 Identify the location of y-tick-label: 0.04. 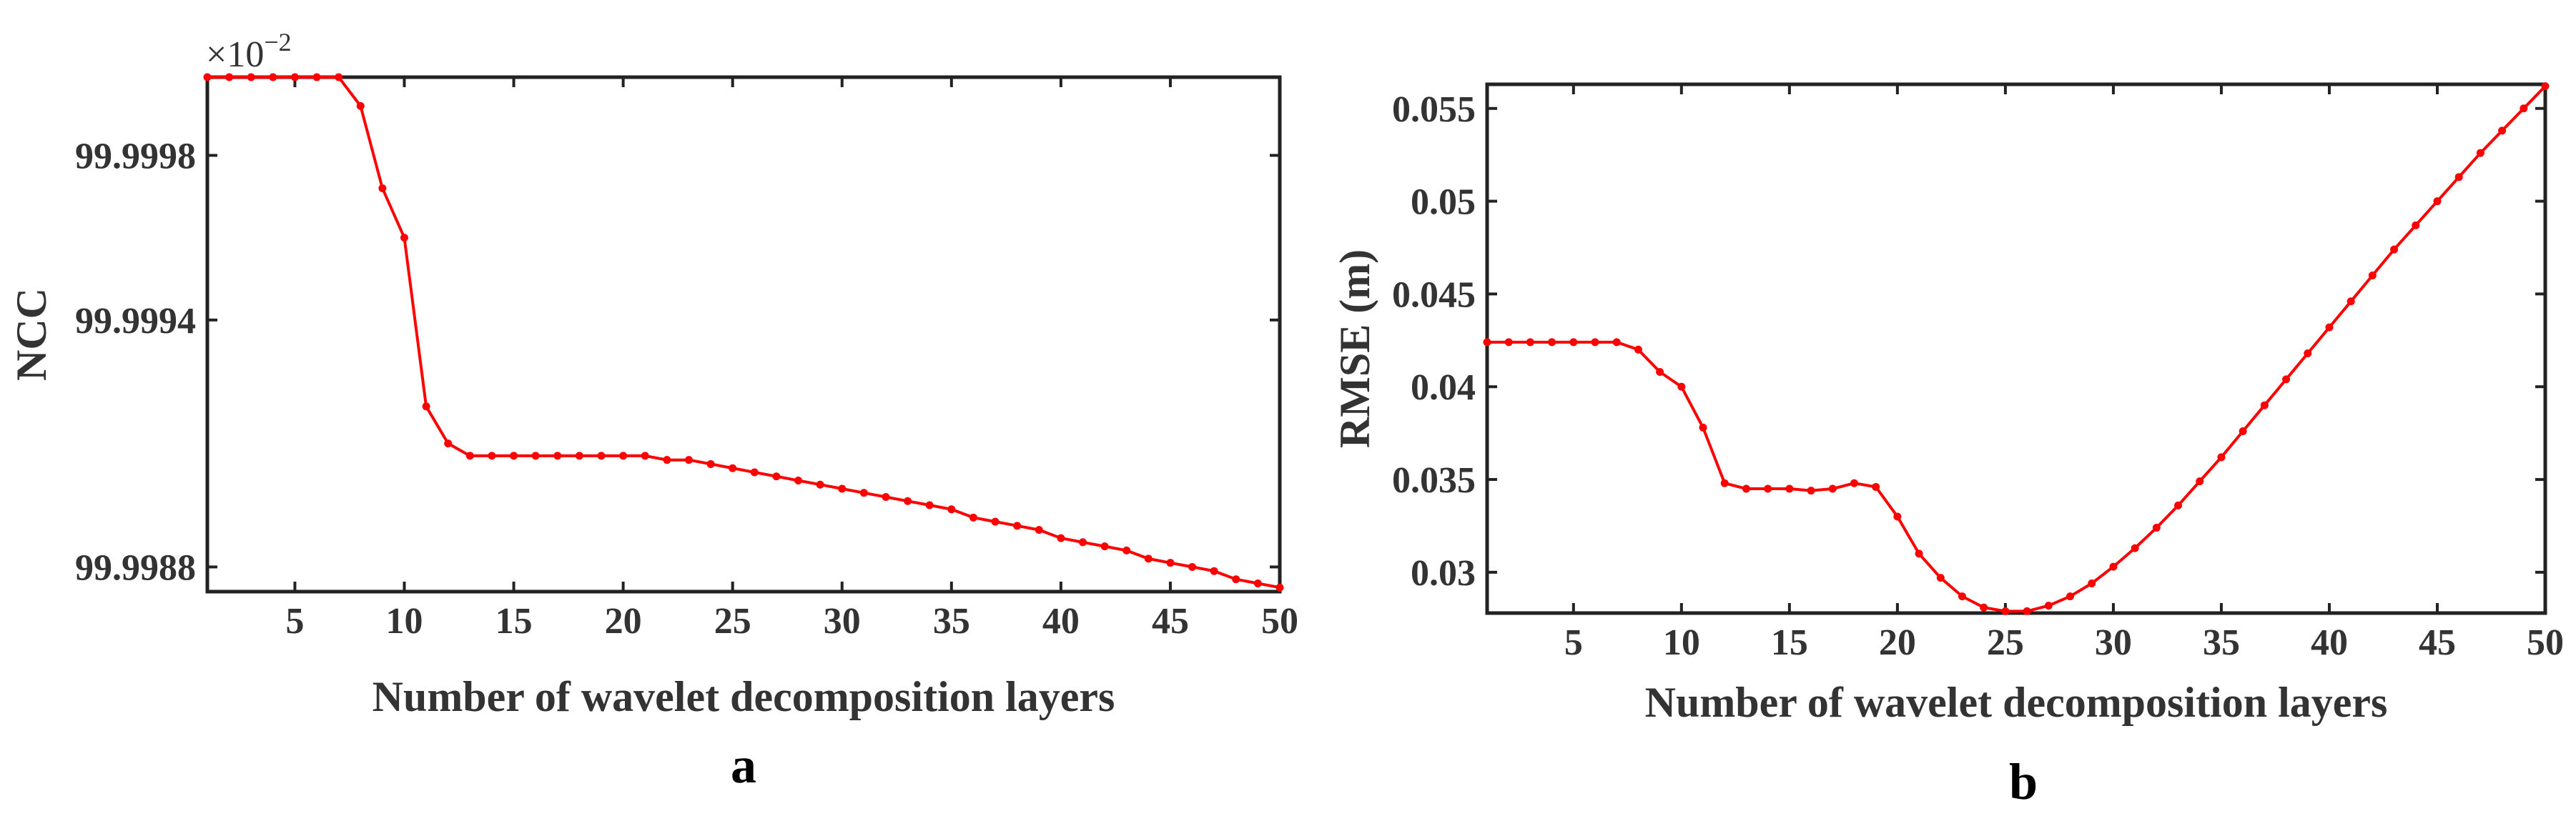
(1443, 388).